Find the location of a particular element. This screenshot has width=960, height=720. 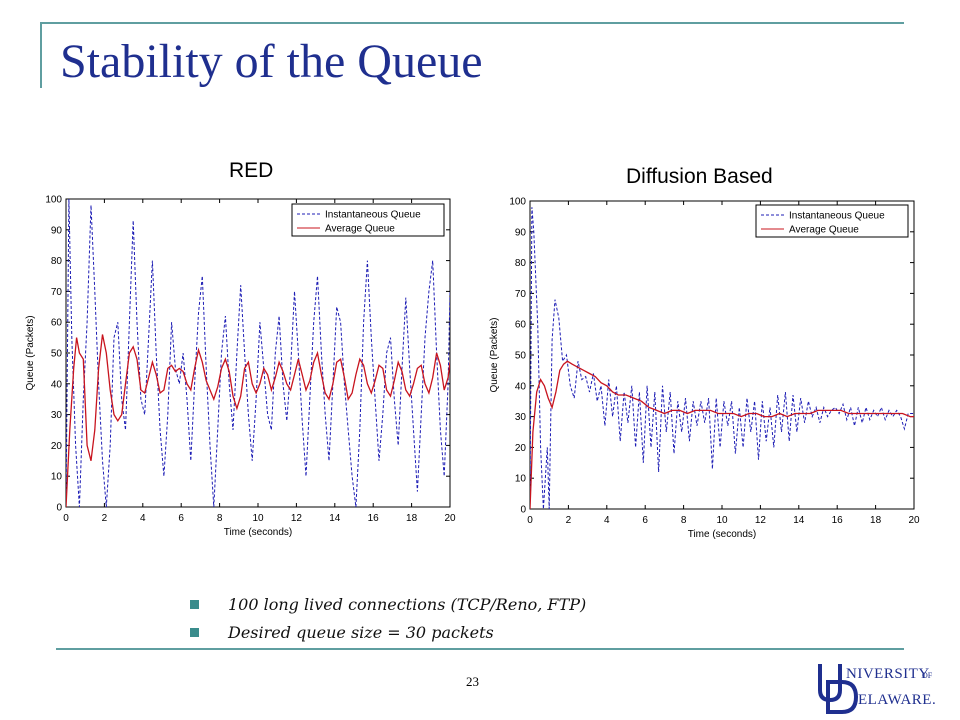

page-number: 23 is located at coordinates (472, 681).